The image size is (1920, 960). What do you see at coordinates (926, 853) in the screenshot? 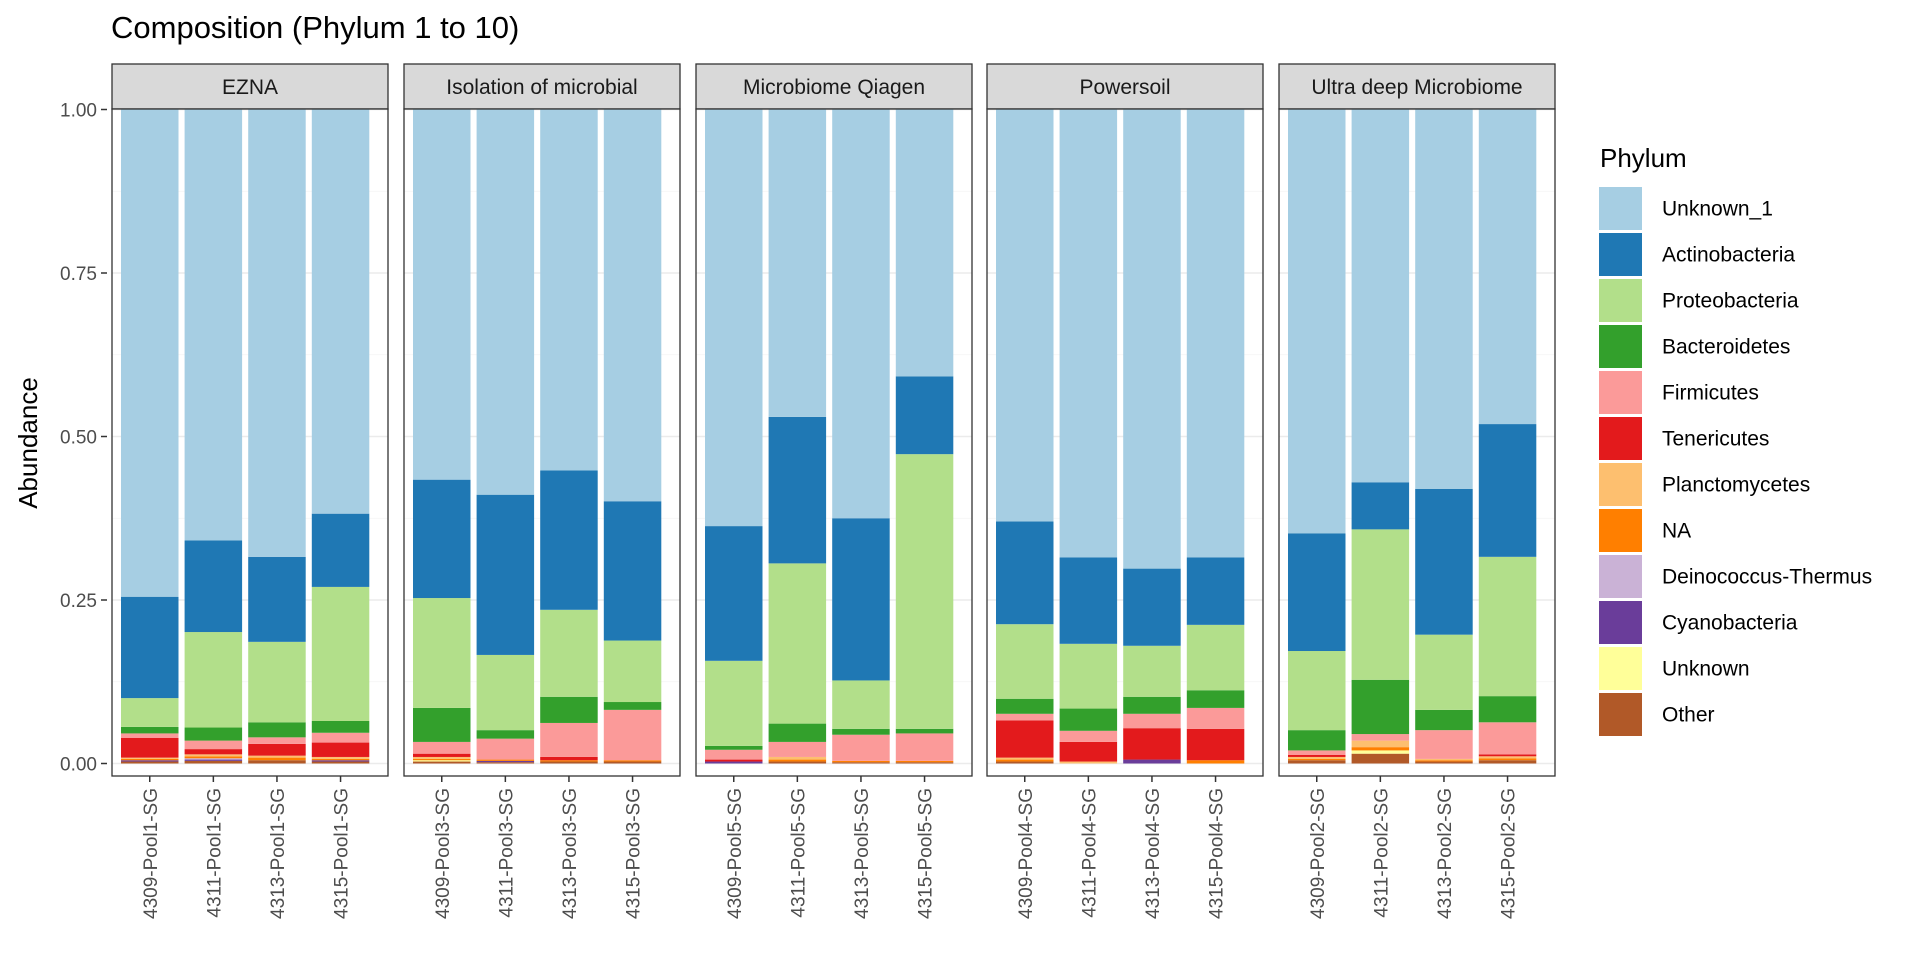
I see `x-tick-label: 4315-Pool5-SG` at bounding box center [926, 853].